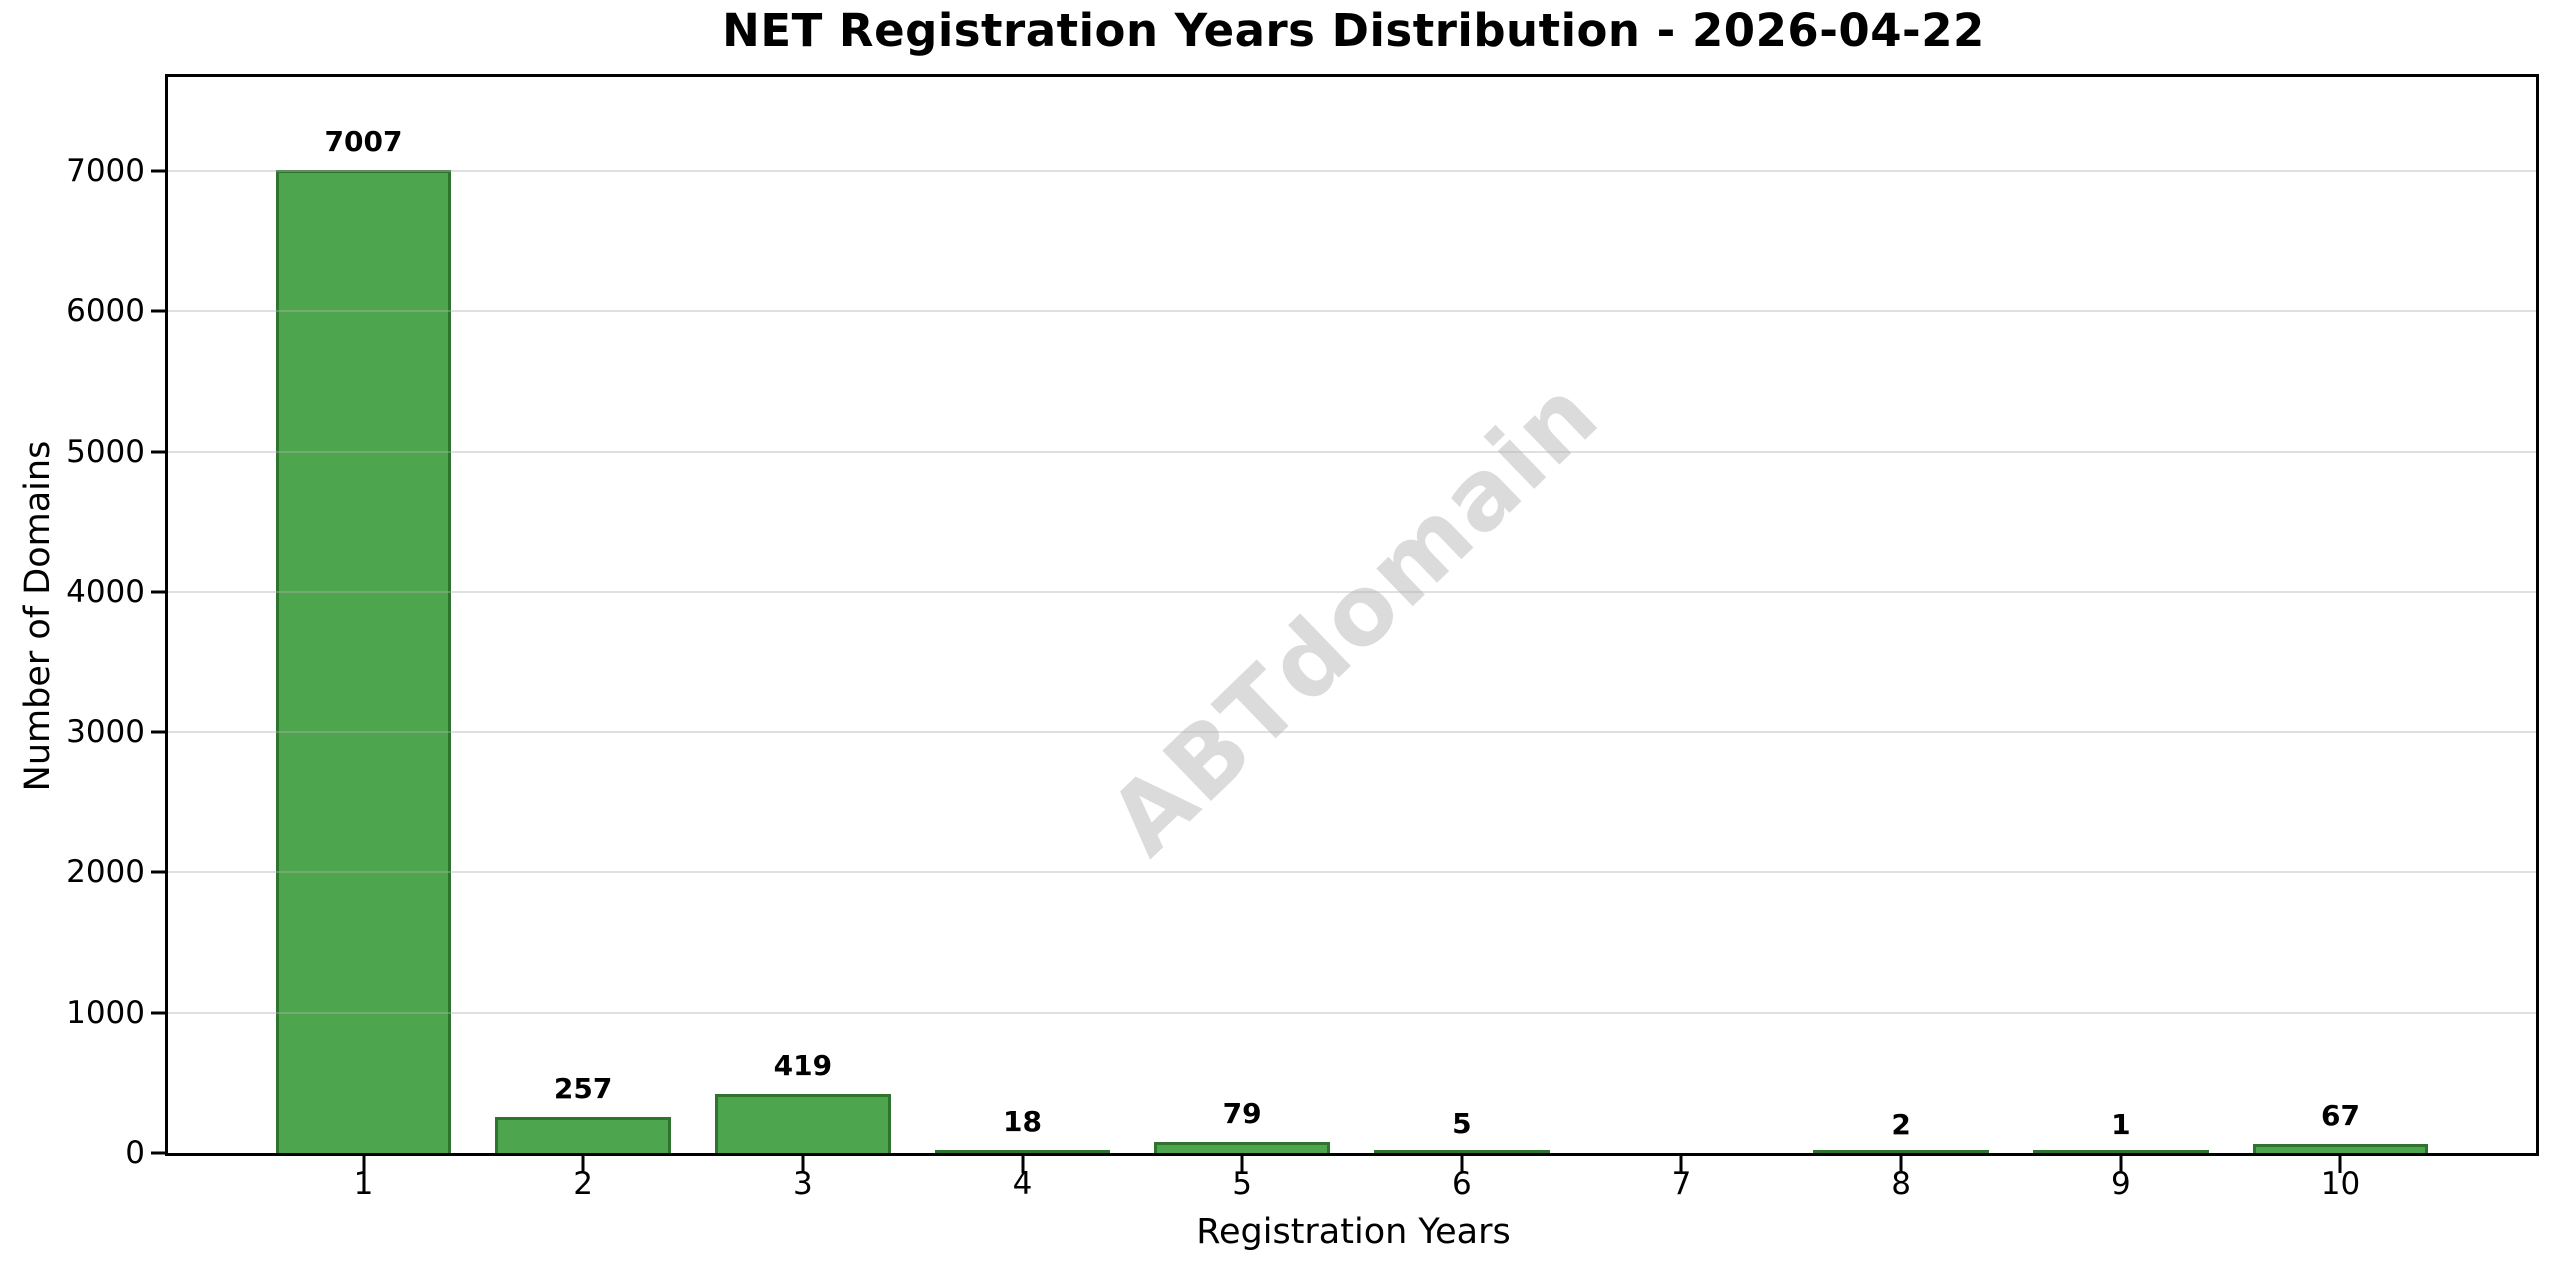 The height and width of the screenshot is (1271, 2560). I want to click on y-tick-label: 4000, so click(105, 591).